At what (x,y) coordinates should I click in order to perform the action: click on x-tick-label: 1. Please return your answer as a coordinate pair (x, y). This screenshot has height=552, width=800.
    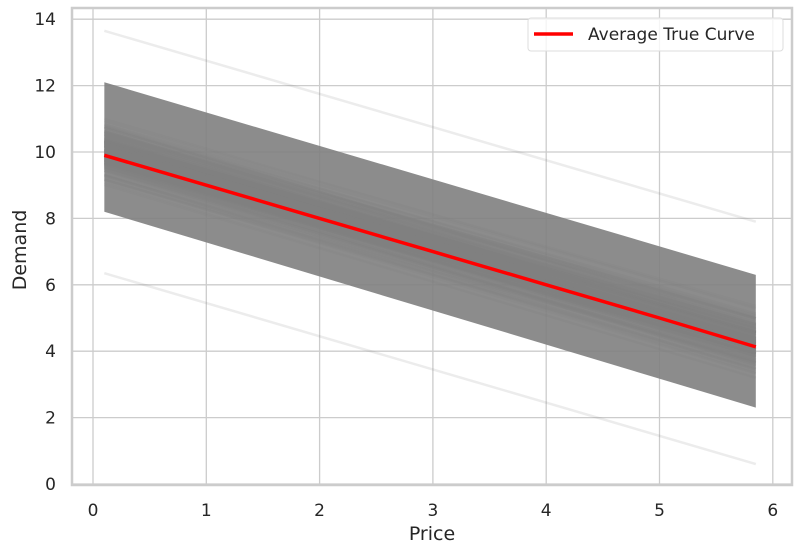
    Looking at the image, I should click on (206, 511).